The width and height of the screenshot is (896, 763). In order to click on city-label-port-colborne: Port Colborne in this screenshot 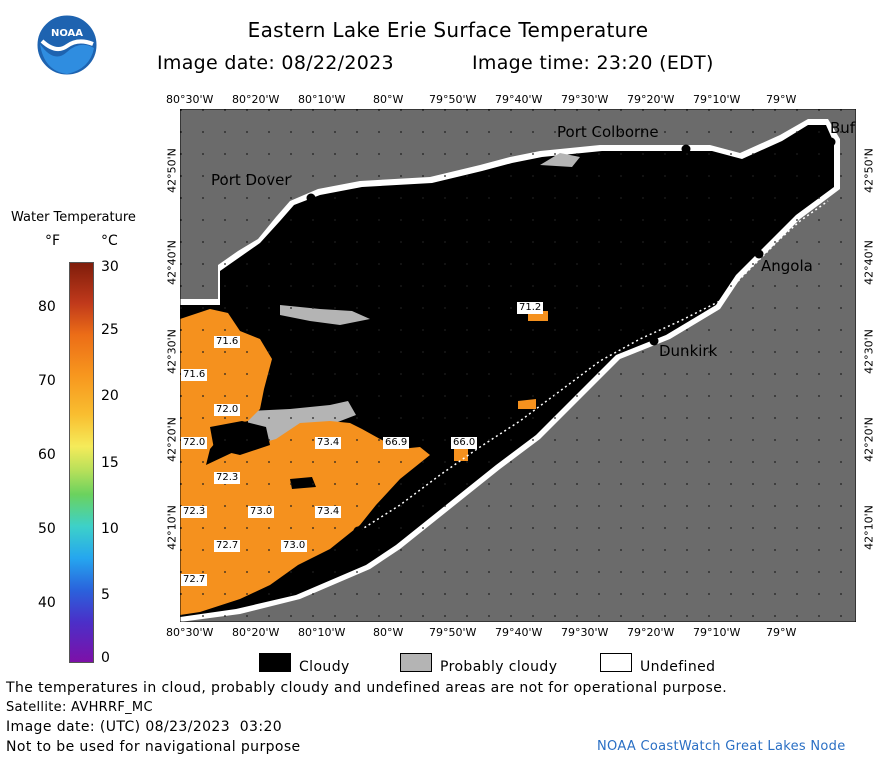, I will do `click(608, 132)`.